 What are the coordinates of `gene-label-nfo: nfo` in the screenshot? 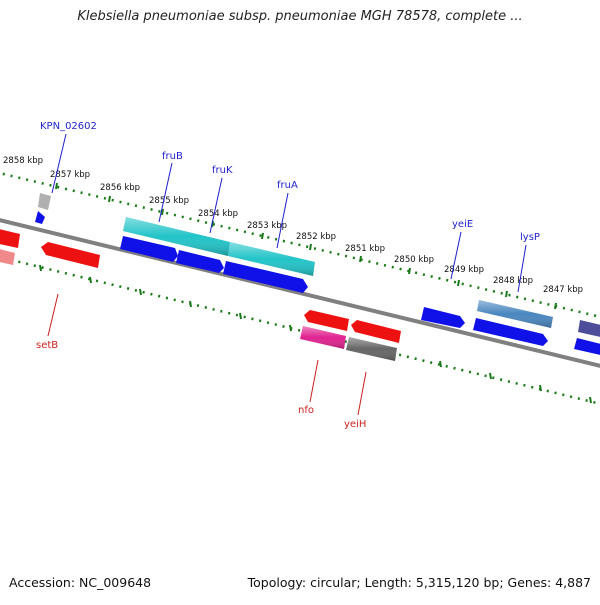 It's located at (306, 410).